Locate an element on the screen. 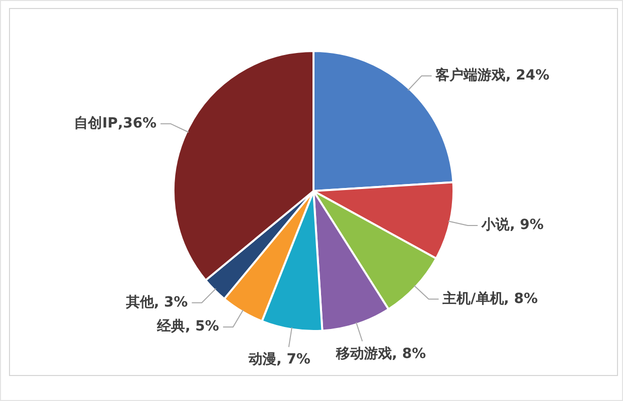  data-label: , 5% is located at coordinates (202, 326).